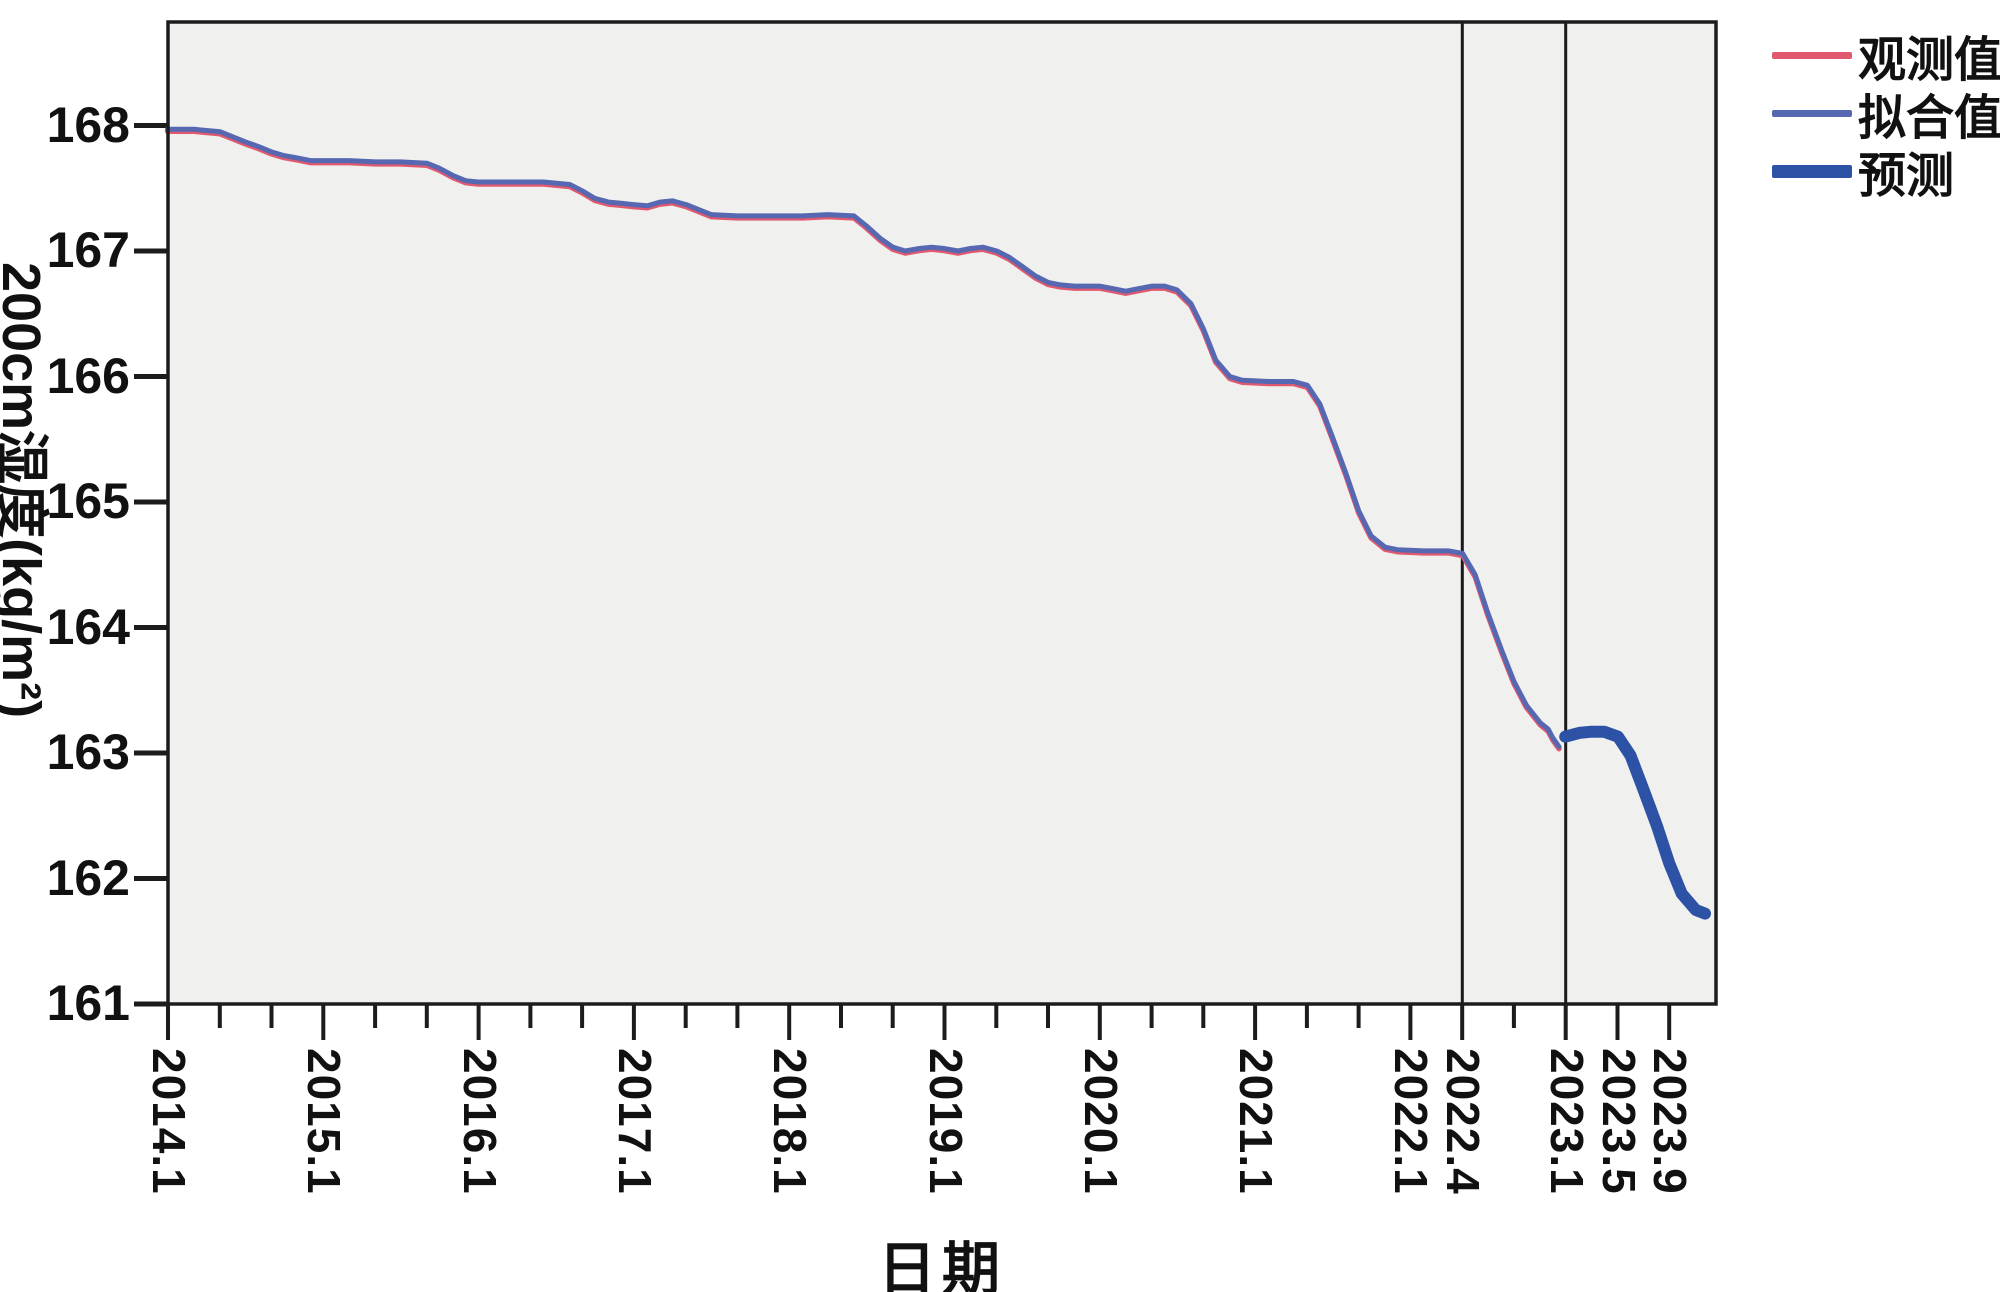  I want to click on y-axis-title: 200cm湿度(kg/m²), so click(25, 490).